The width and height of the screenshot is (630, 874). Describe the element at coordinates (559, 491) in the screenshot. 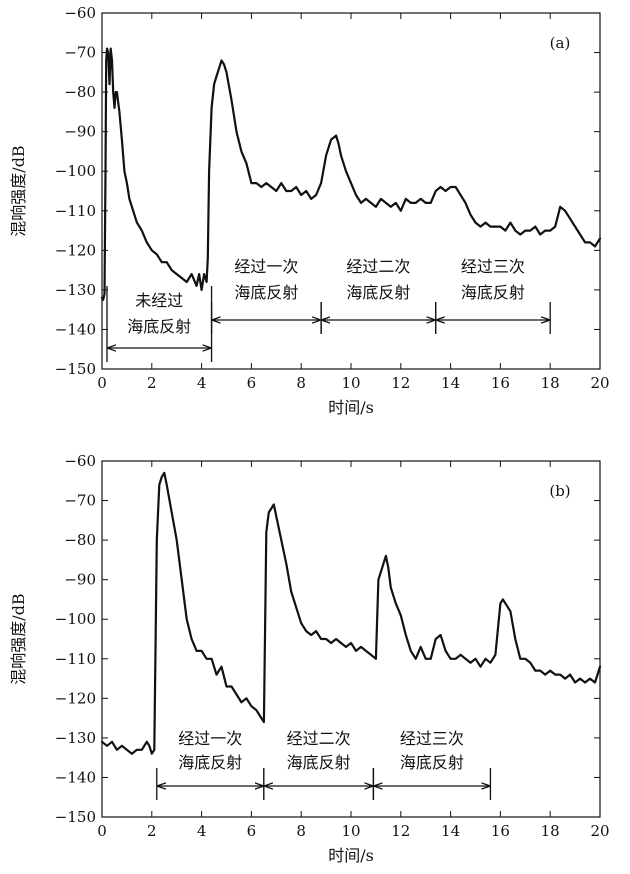

I see `panel-label: (b)` at that location.